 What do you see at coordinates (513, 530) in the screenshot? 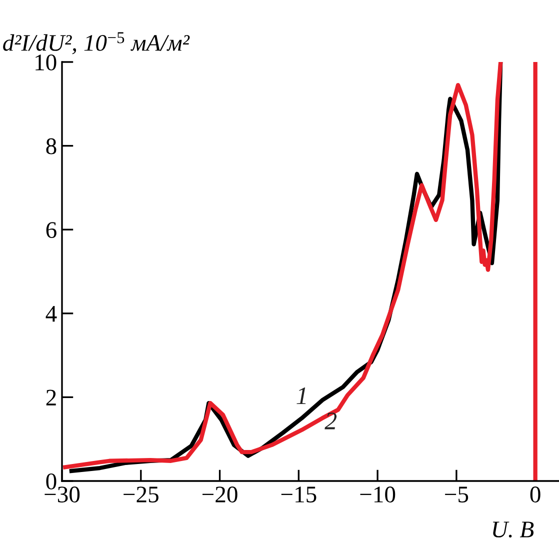
I see `x-axis-title: U. В` at bounding box center [513, 530].